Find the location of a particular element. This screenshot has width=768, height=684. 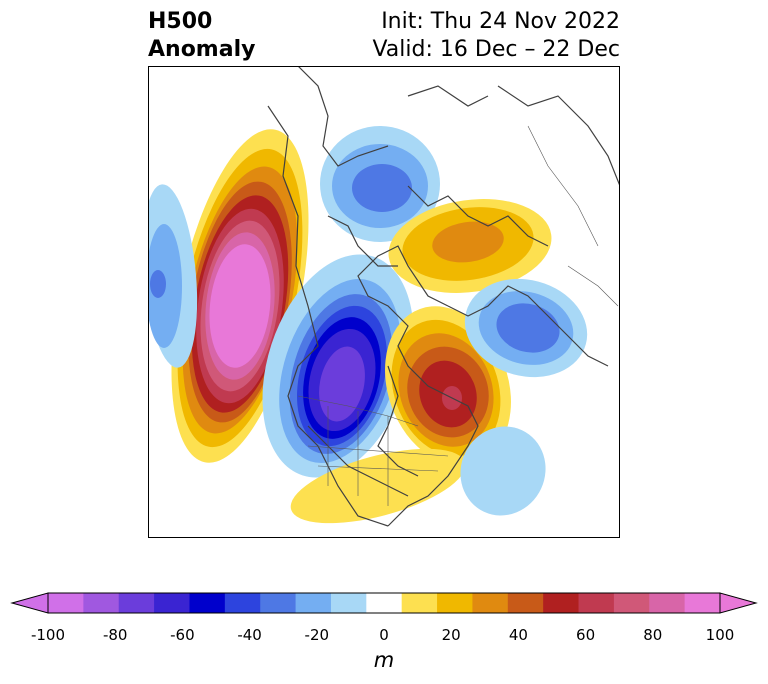

colorbar-tick-label: 60 is located at coordinates (586, 635).